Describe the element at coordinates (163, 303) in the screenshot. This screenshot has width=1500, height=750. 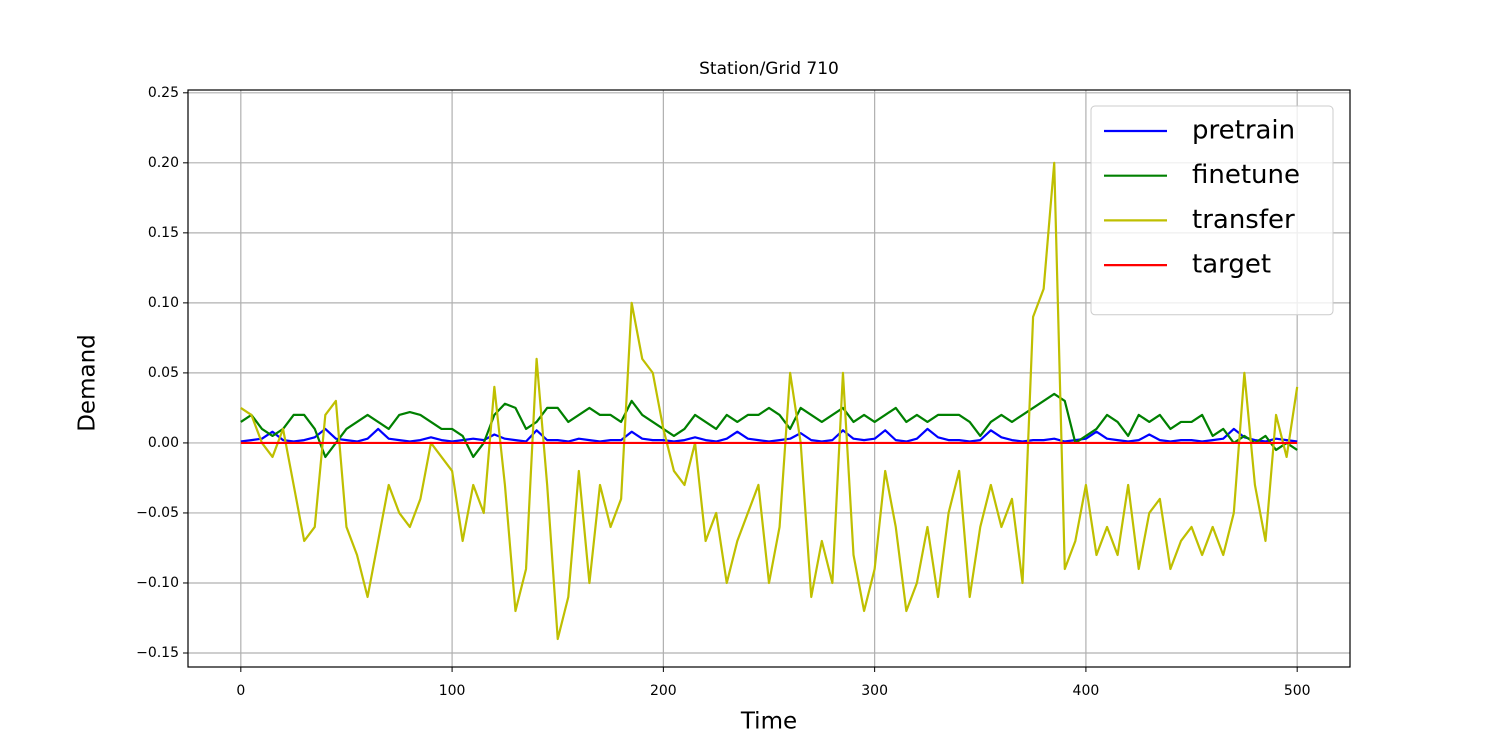
I see `y-tick-label: 0.10` at that location.